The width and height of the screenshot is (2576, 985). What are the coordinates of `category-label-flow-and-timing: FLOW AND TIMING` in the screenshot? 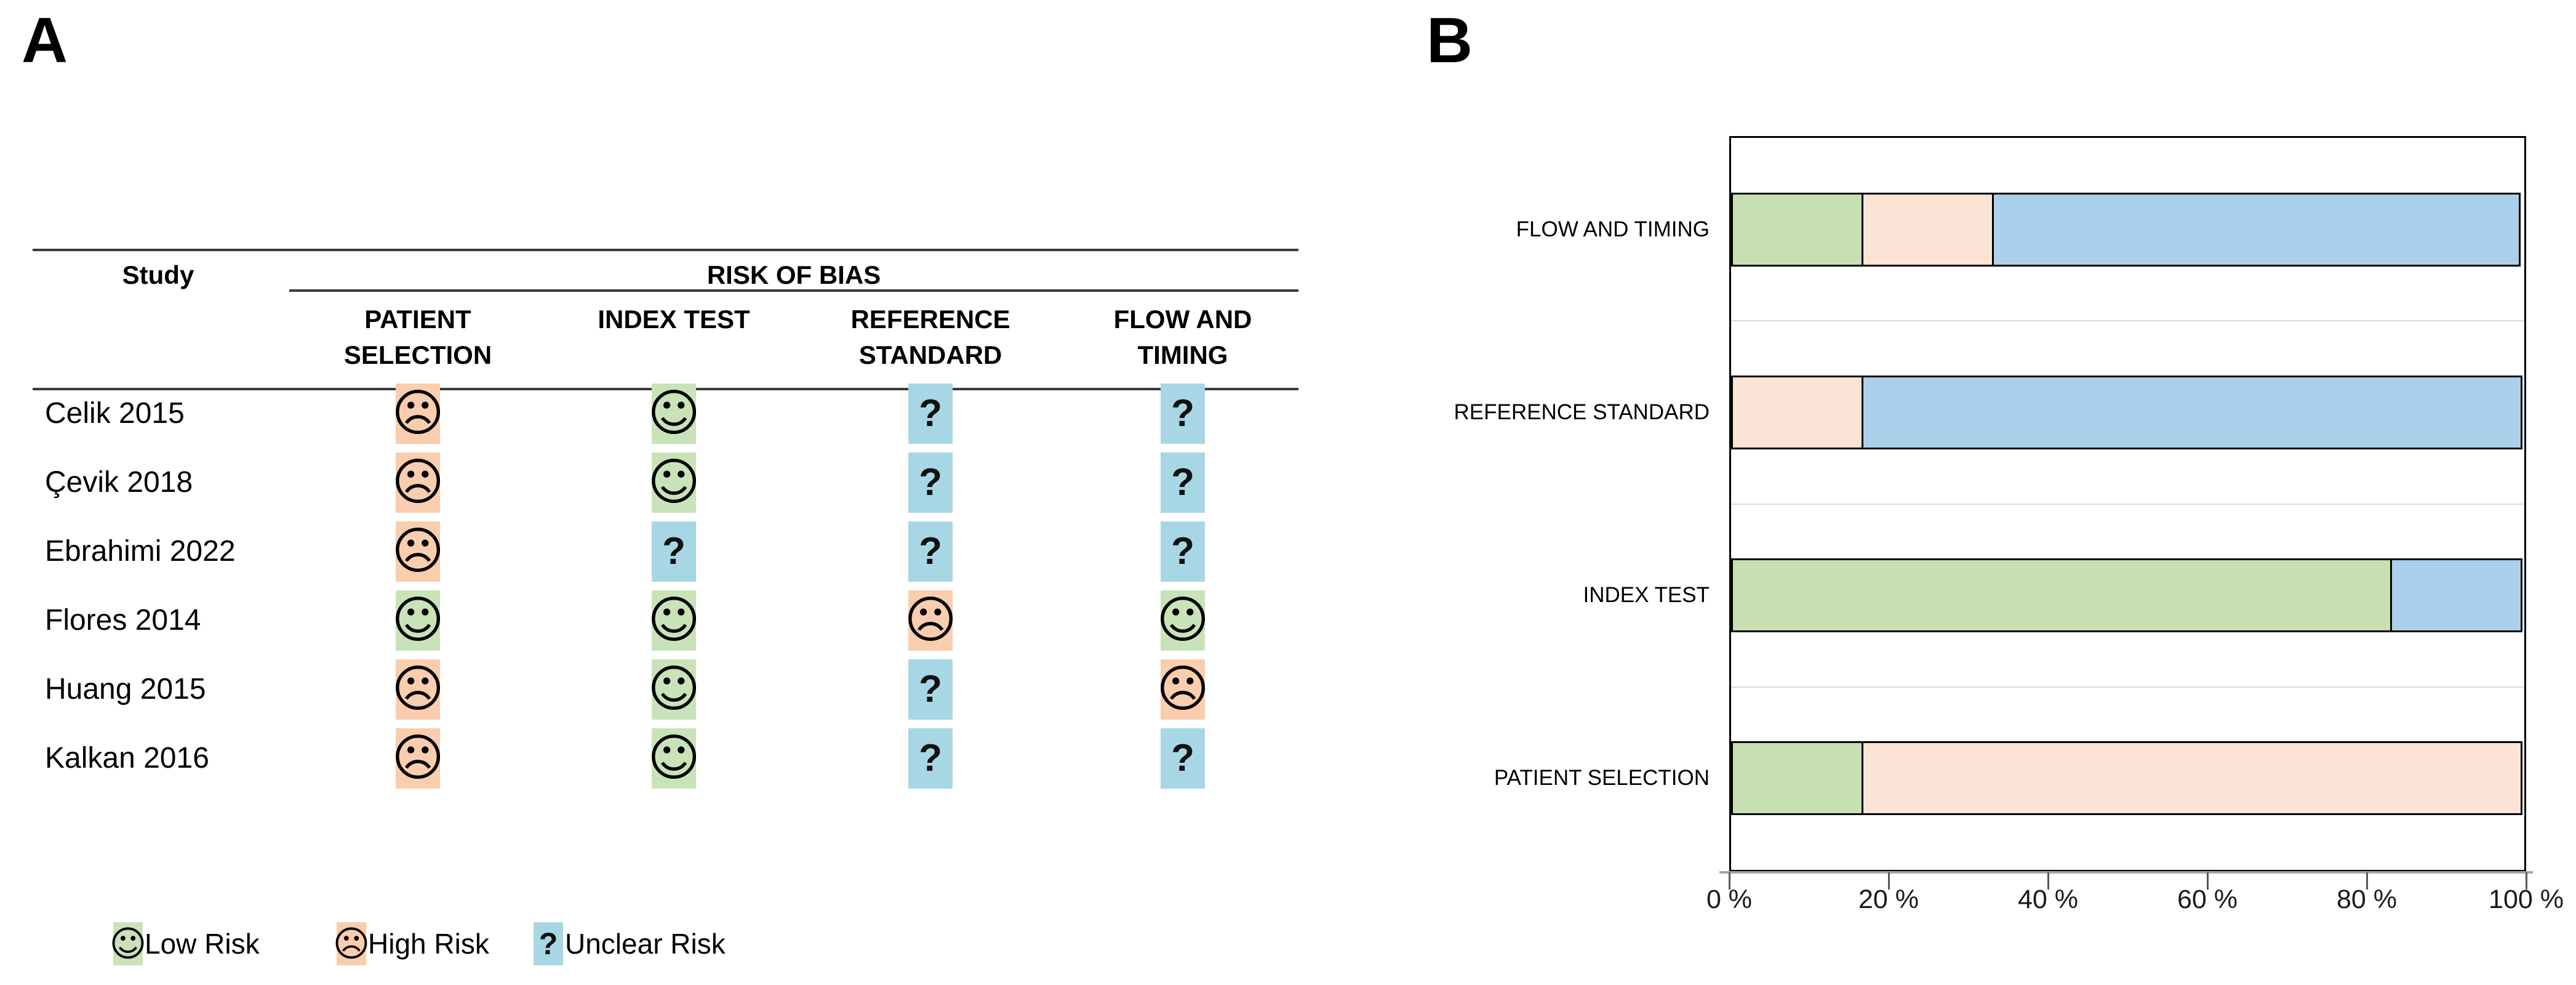 It's located at (1613, 229).